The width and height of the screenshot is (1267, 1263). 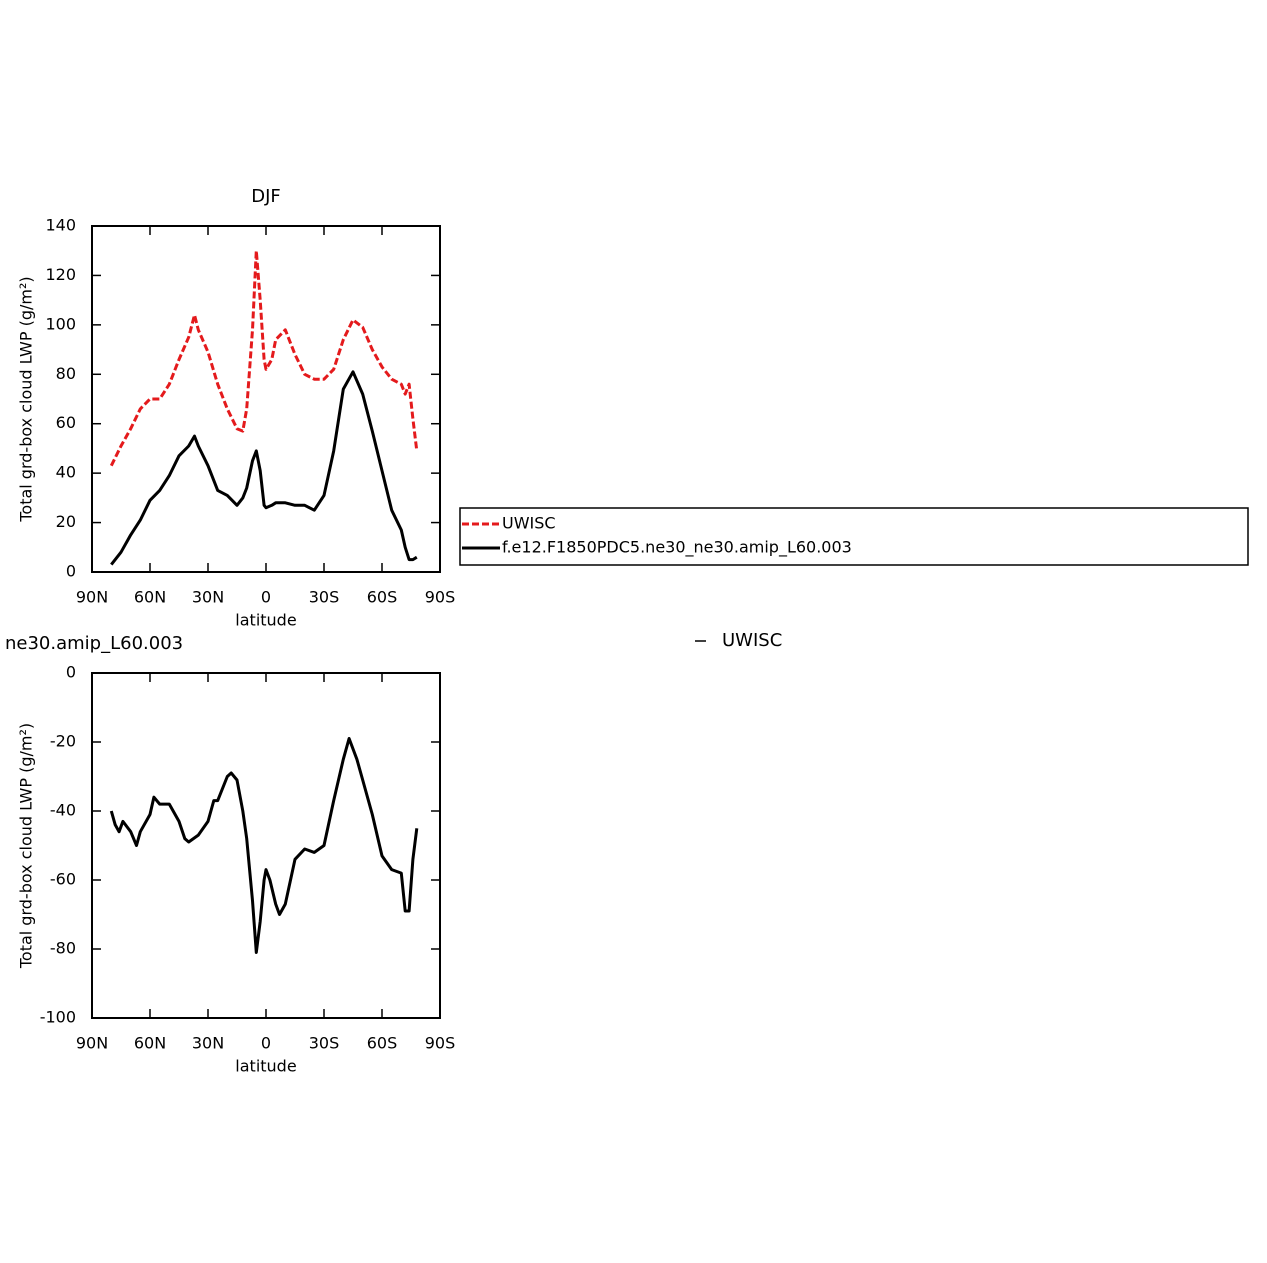 I want to click on y-tick-label: 60, so click(x=66, y=422).